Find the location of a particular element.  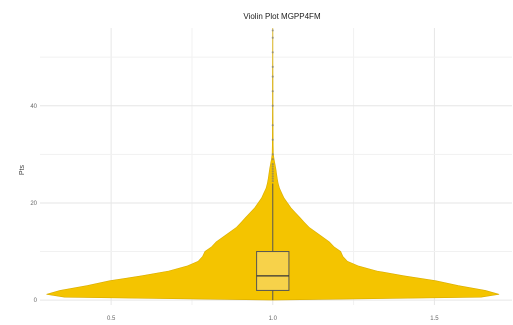

outlier-layer is located at coordinates (272, 106).